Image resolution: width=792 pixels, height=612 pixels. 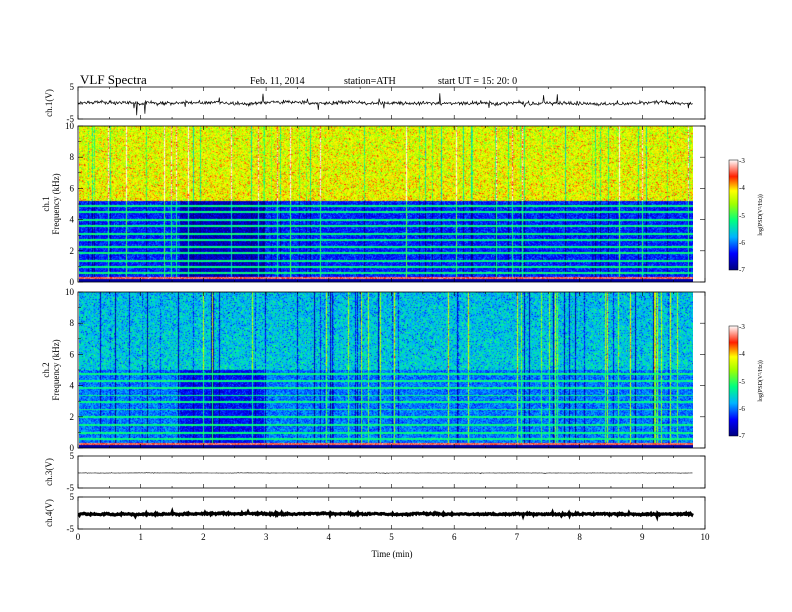 What do you see at coordinates (49, 103) in the screenshot?
I see `ch1-ylabel: ch.1(V)` at bounding box center [49, 103].